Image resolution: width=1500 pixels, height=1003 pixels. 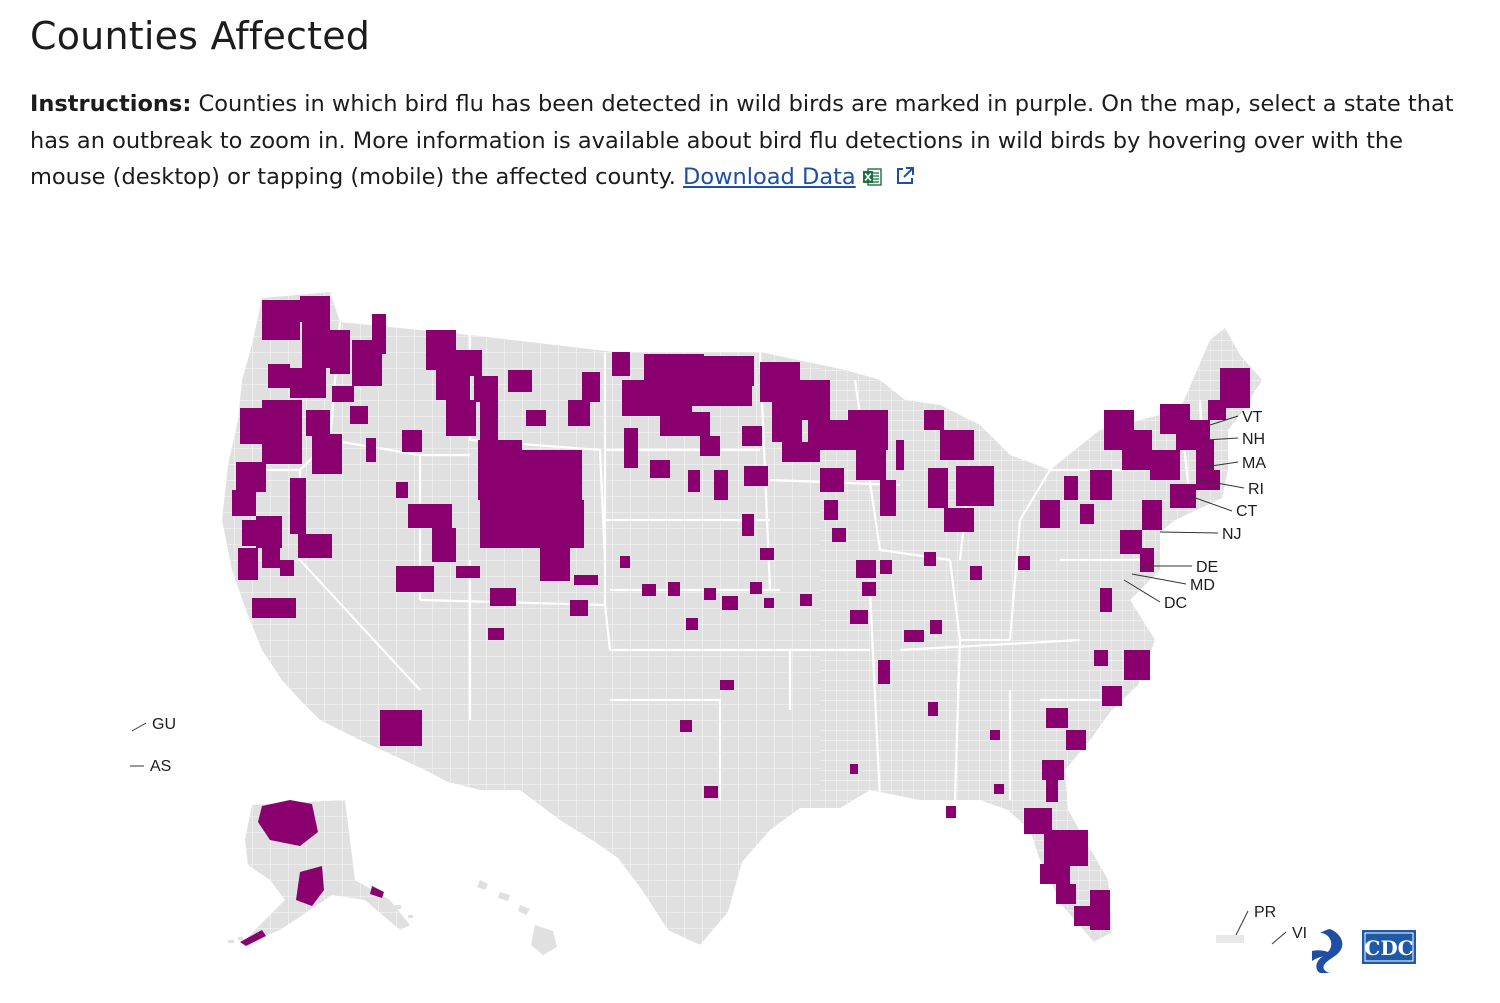 I want to click on cdc-logo: CDC, so click(x=1389, y=947).